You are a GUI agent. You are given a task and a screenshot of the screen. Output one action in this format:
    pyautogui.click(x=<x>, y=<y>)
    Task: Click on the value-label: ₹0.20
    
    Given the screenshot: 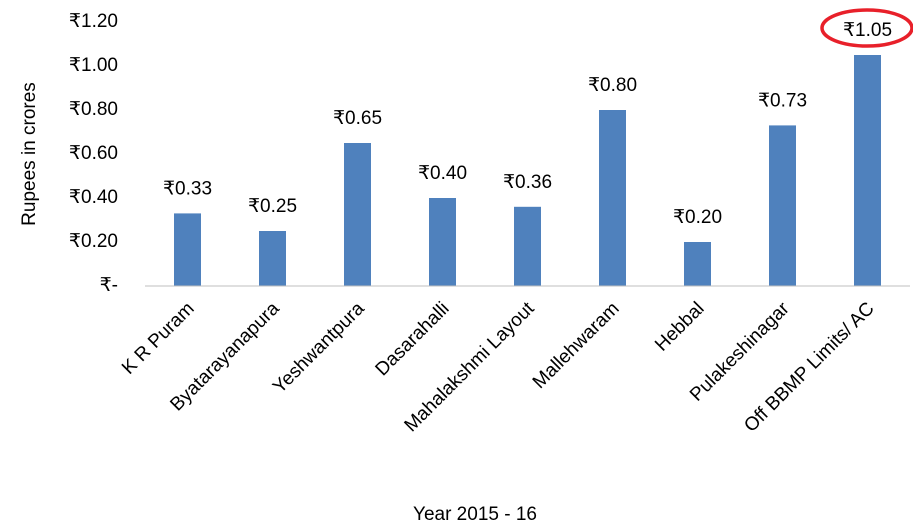 What is the action you would take?
    pyautogui.click(x=697, y=217)
    